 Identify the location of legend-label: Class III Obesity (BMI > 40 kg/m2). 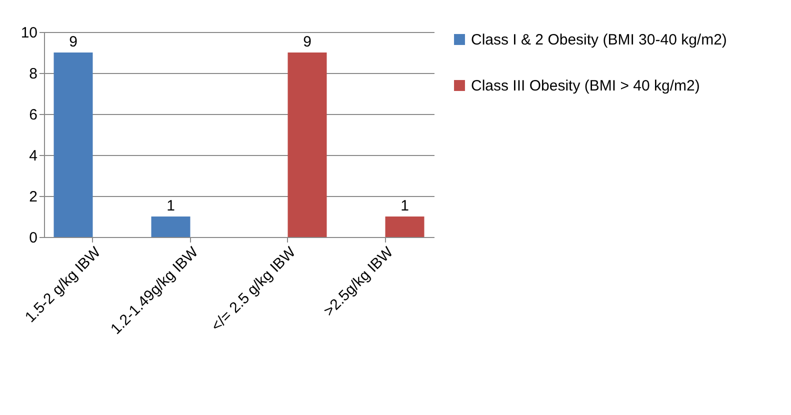
(585, 86).